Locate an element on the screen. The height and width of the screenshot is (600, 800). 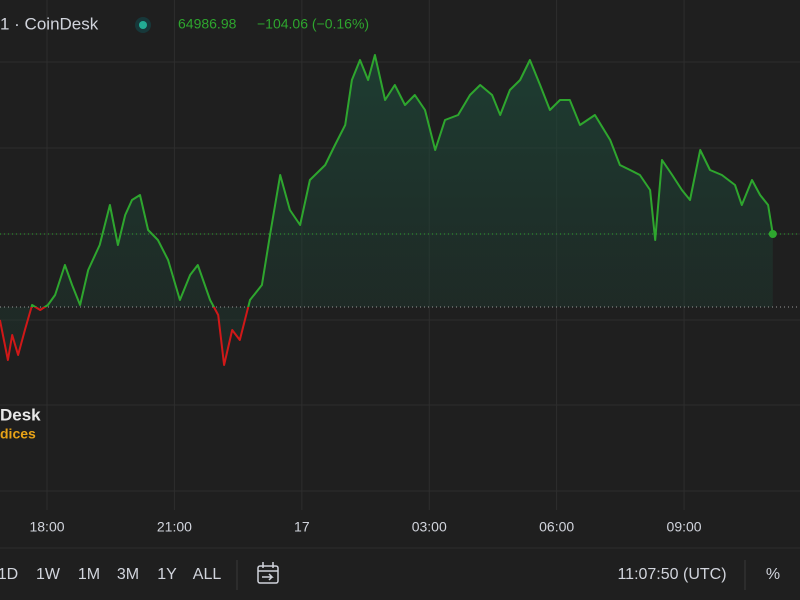
x-tick-label: 17 is located at coordinates (302, 527).